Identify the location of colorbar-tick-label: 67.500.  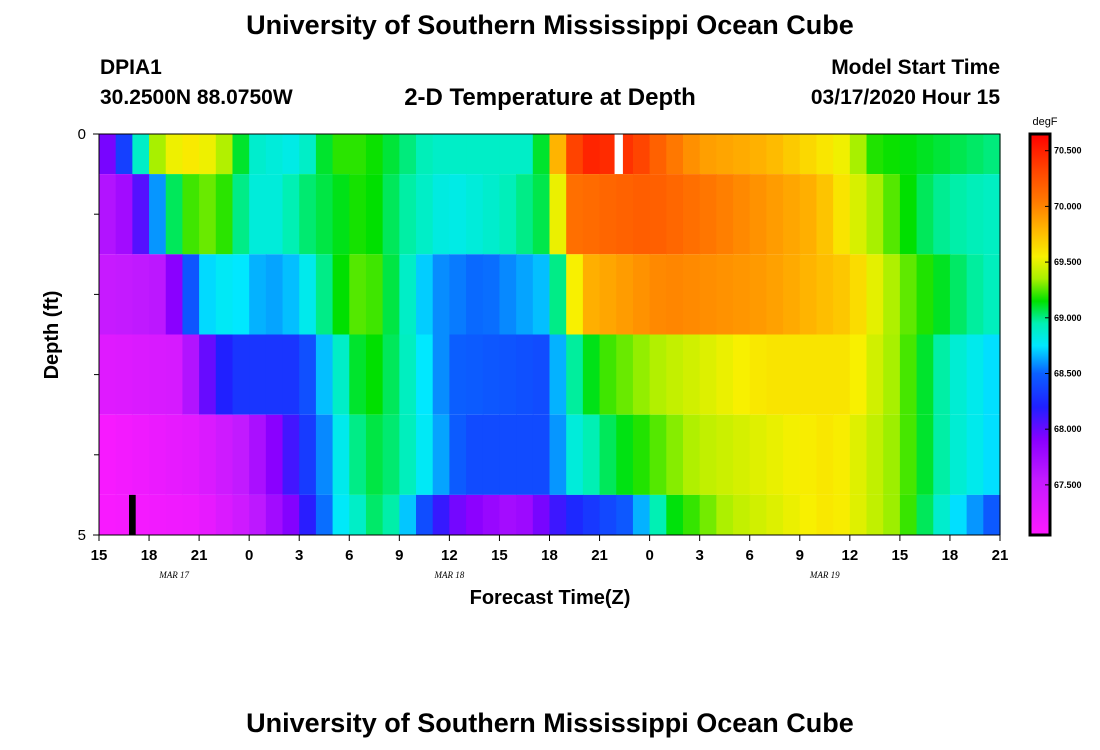
(1068, 485).